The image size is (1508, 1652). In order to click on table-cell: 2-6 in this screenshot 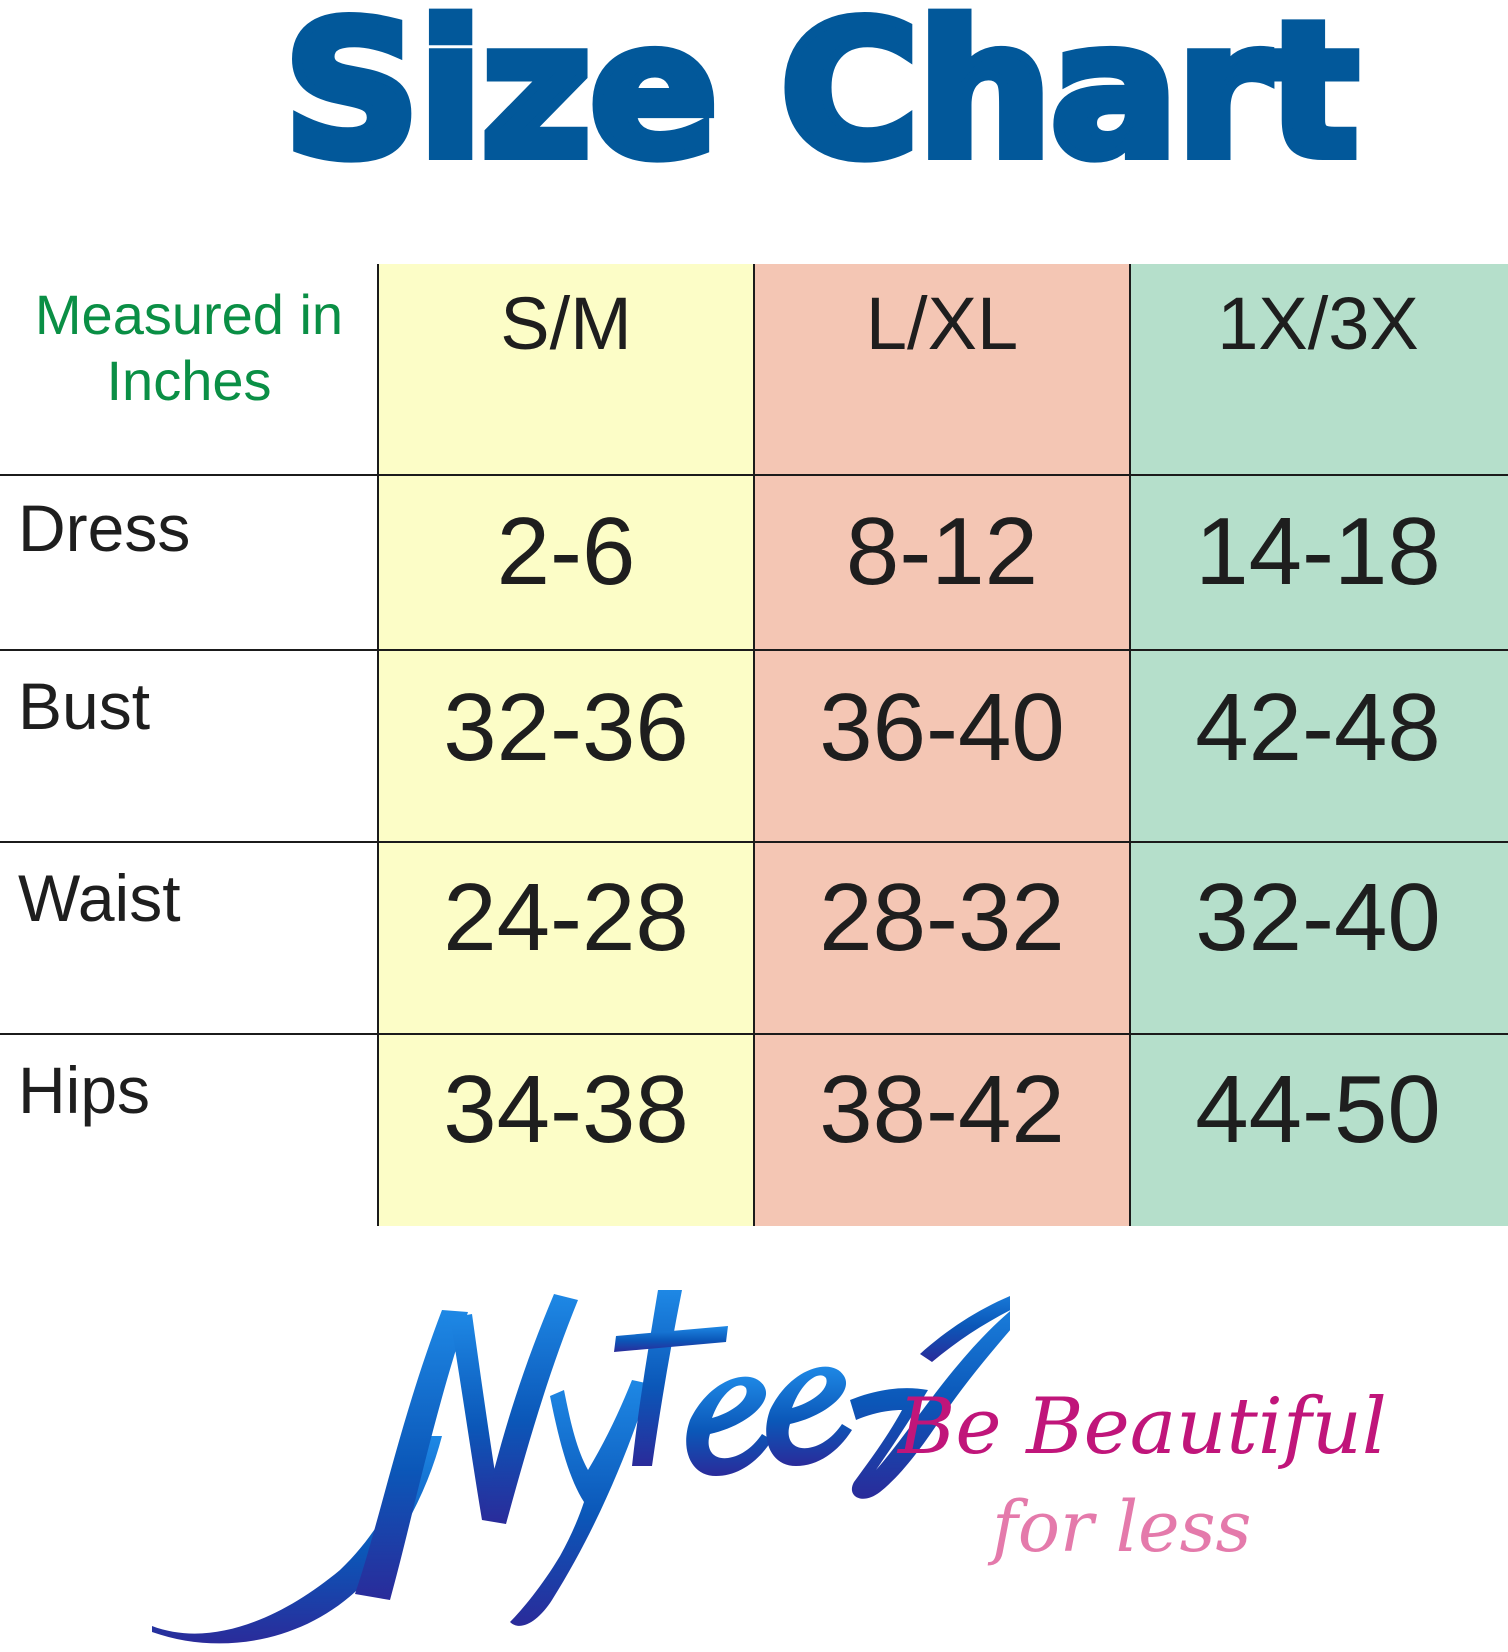, I will do `click(566, 551)`.